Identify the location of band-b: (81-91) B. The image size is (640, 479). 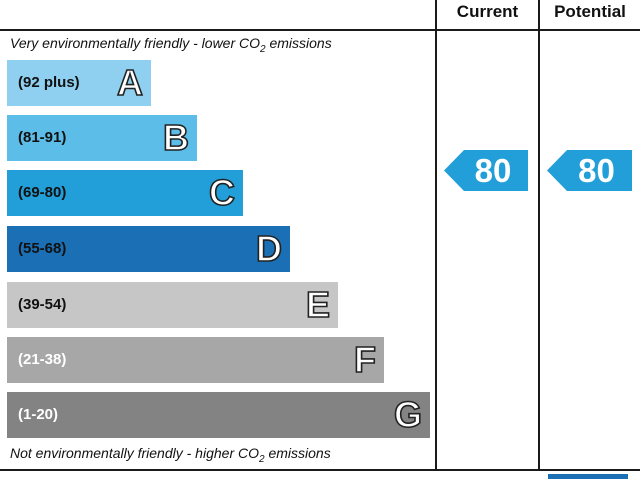
(102, 138).